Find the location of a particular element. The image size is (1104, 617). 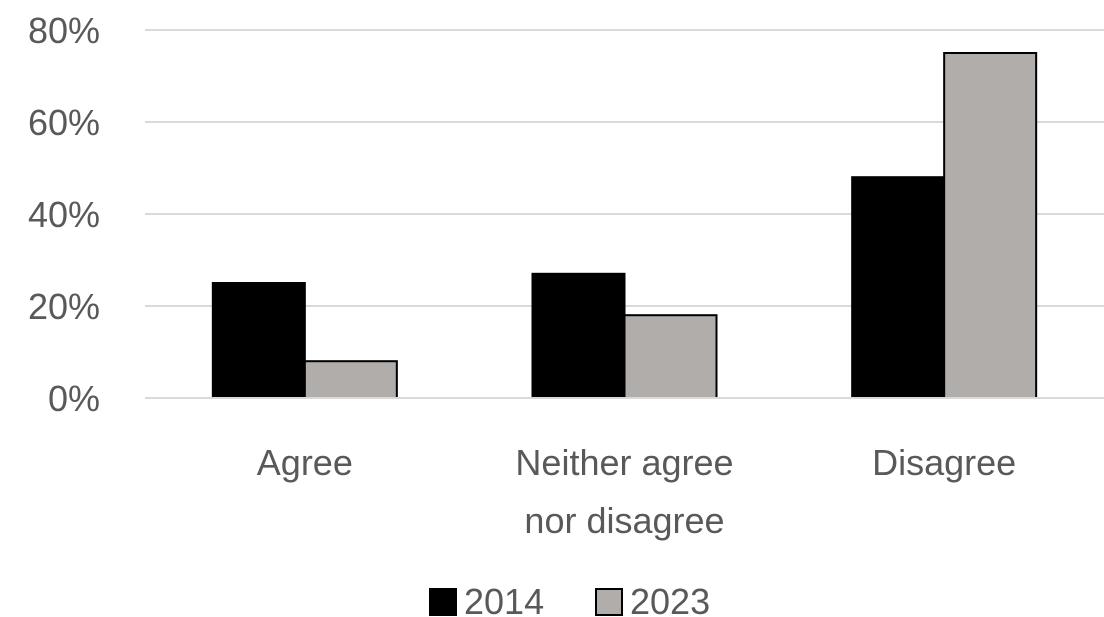

category-label: Neither agree nor disagree is located at coordinates (624, 491).